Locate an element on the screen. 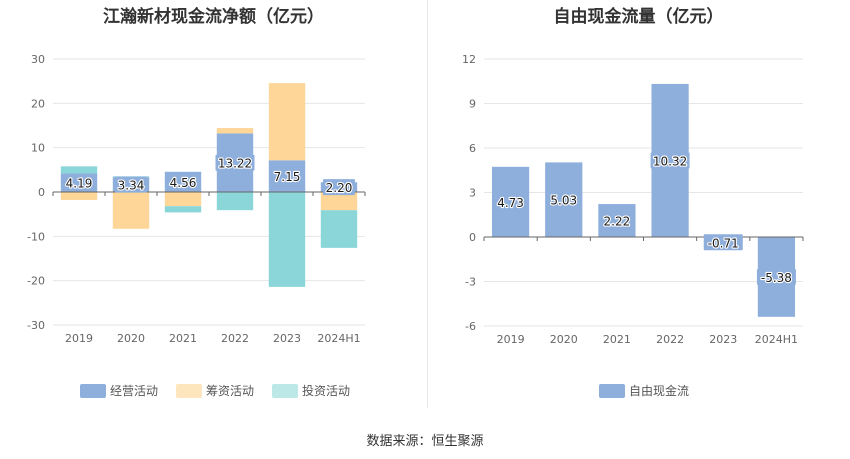 This screenshot has height=459, width=850. legend-item-operating: 经营活动 is located at coordinates (119, 390).